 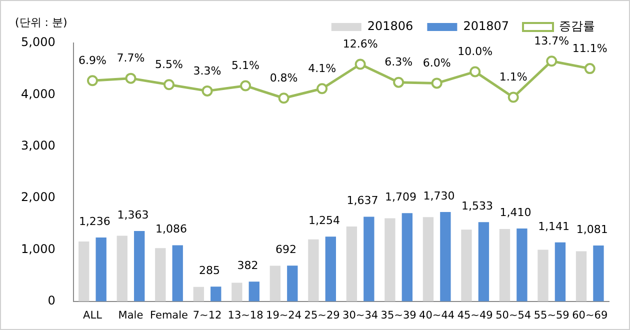 I want to click on x-tick-label: 19~24, so click(x=284, y=315).